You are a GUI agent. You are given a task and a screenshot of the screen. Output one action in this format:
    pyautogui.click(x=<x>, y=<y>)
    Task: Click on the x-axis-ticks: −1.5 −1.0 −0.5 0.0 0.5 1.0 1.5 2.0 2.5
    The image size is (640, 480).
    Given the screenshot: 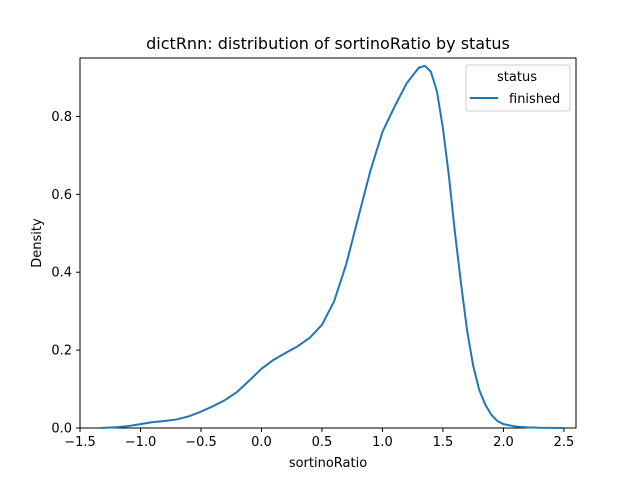 What is the action you would take?
    pyautogui.click(x=319, y=439)
    